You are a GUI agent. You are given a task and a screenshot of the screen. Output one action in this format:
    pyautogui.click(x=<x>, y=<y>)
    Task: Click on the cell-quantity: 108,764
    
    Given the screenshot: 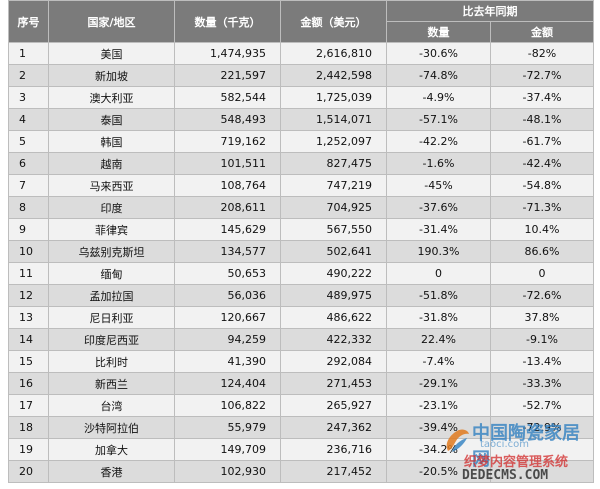 What is the action you would take?
    pyautogui.click(x=227, y=185)
    